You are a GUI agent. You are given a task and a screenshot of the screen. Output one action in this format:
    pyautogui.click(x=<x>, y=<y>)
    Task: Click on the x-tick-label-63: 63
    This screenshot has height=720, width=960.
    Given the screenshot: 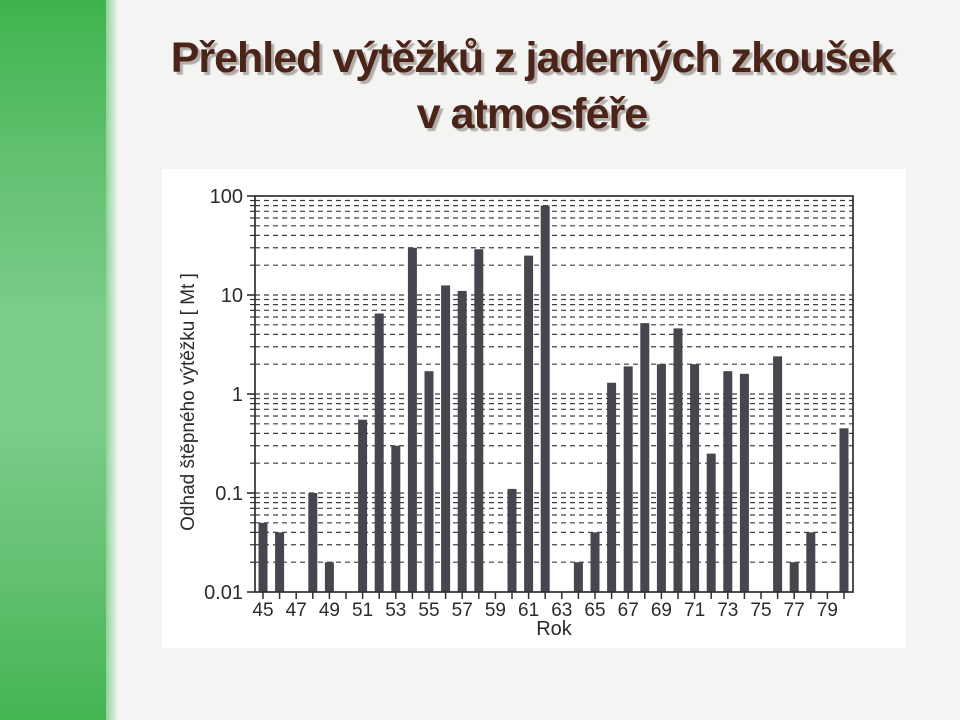 What is the action you would take?
    pyautogui.click(x=561, y=610)
    